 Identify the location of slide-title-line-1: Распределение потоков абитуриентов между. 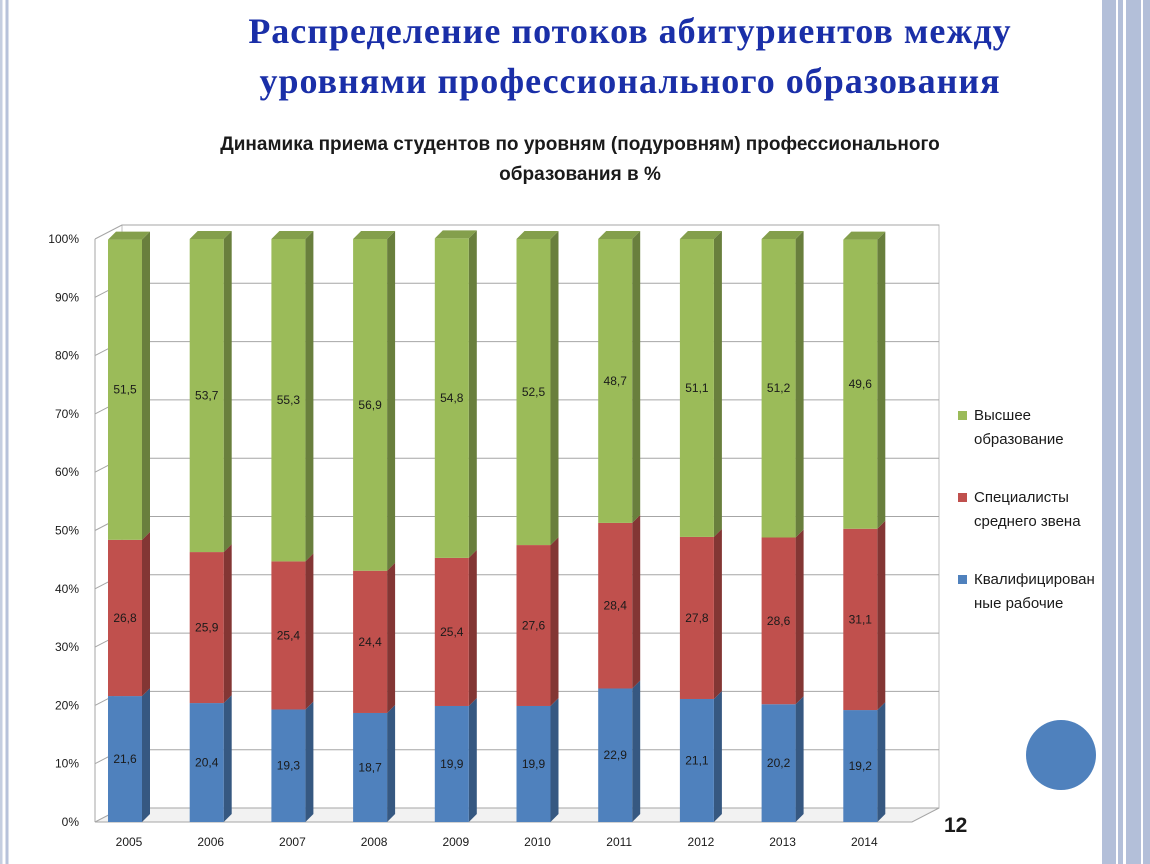
(630, 31).